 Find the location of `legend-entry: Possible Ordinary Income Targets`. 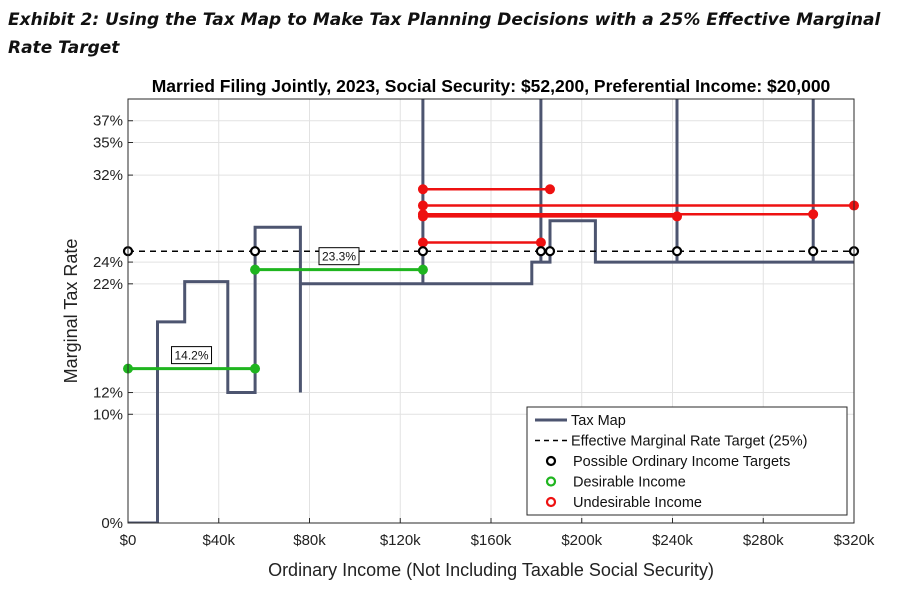

legend-entry: Possible Ordinary Income Targets is located at coordinates (667, 462).